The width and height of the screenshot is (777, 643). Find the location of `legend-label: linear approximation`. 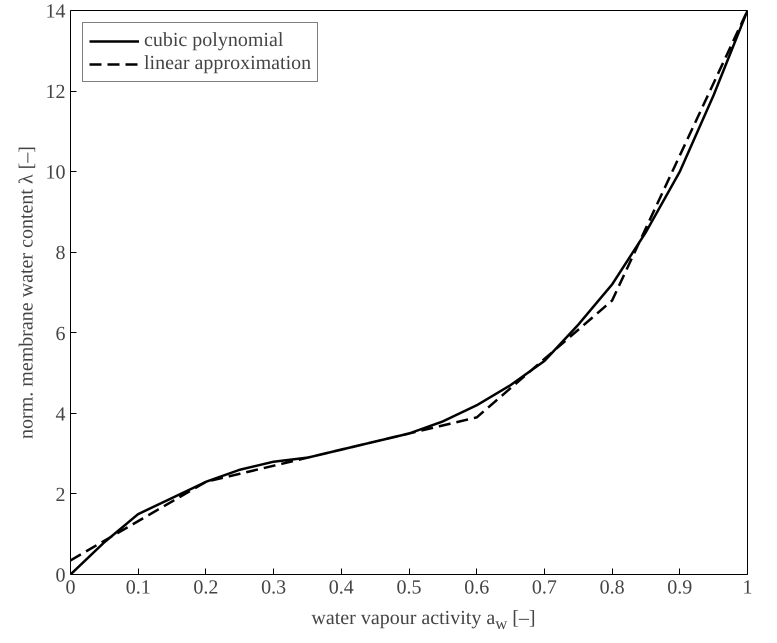

legend-label: linear approximation is located at coordinates (228, 63).